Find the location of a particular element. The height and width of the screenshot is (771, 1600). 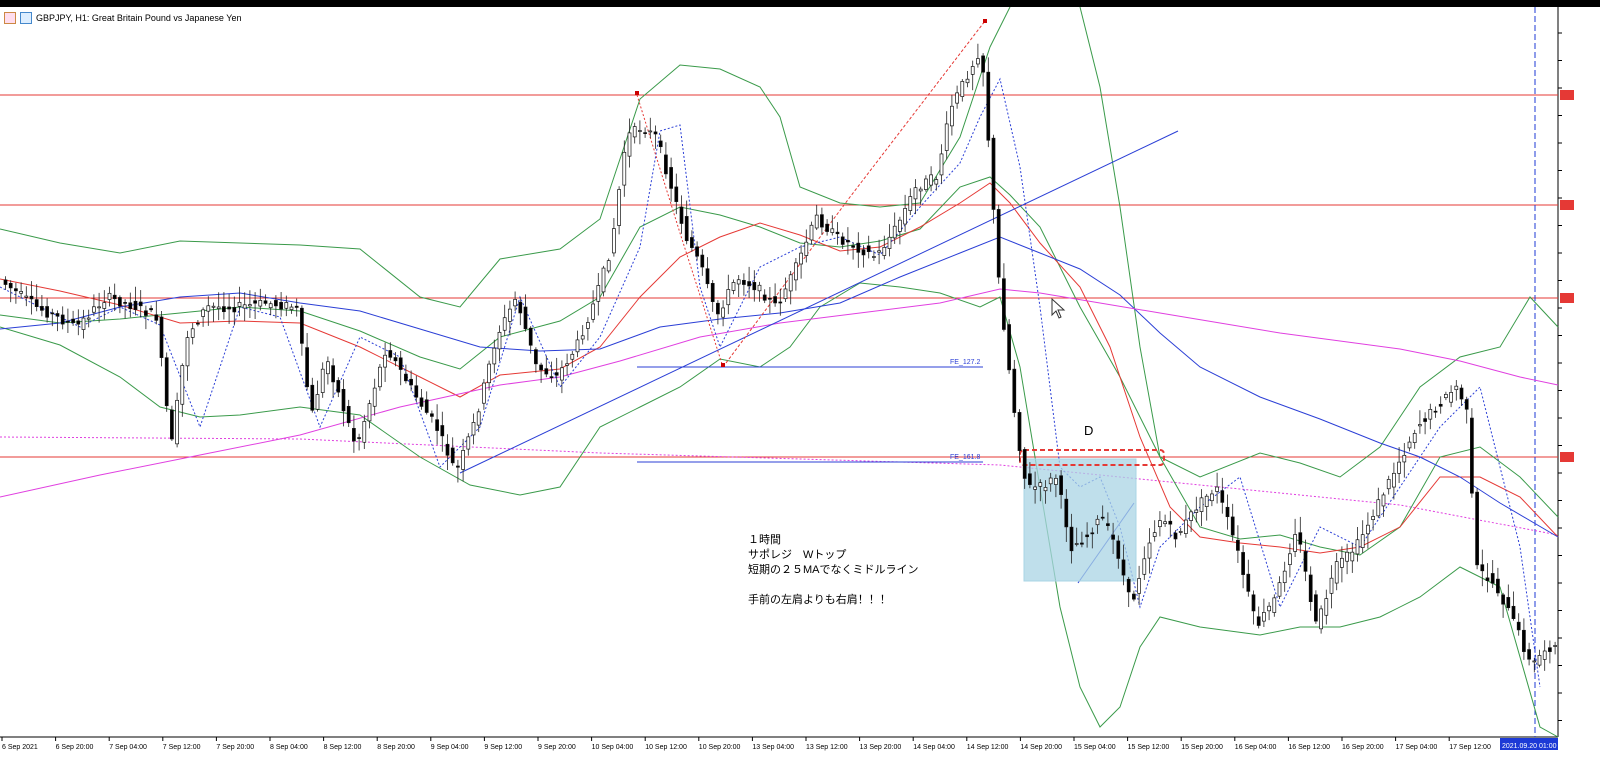

time-label: 15 Sep 04:00 is located at coordinates (1095, 747).